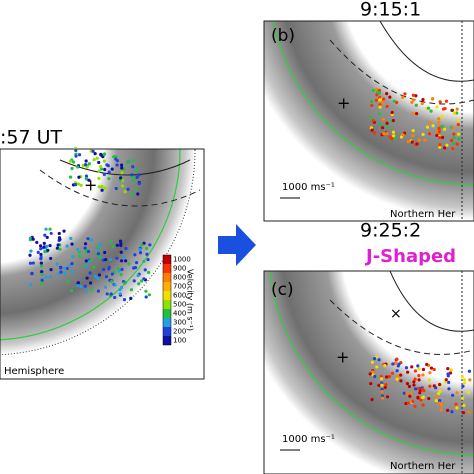 This screenshot has width=474, height=474. I want to click on colorbar-tick: 500, so click(179, 305).